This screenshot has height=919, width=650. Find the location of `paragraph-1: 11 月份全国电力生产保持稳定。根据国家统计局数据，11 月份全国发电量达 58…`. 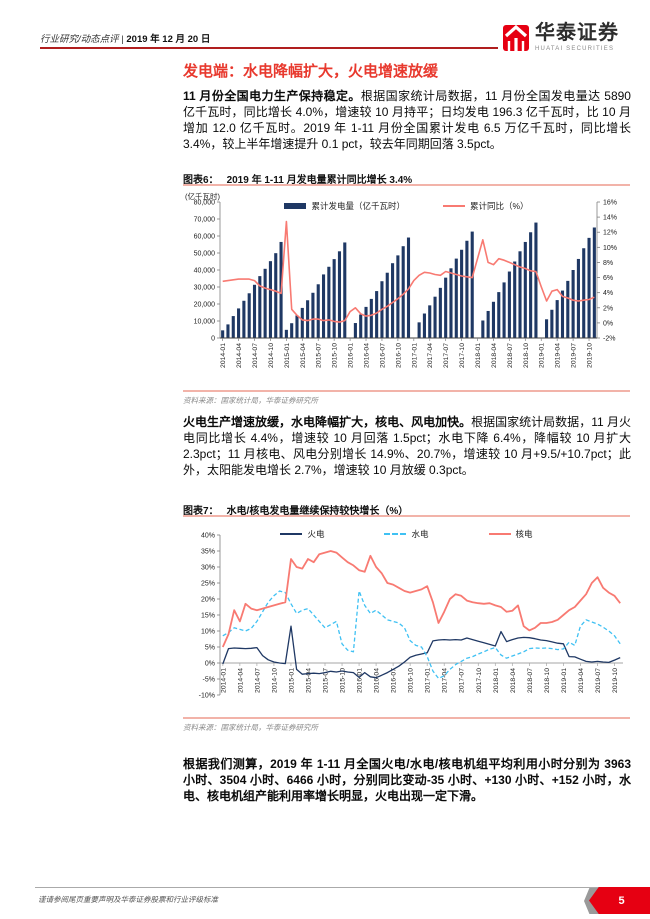

paragraph-1: 11 月份全国电力生产保持稳定。根据国家统计局数据，11 月份全国发电量达 58… is located at coordinates (407, 120).